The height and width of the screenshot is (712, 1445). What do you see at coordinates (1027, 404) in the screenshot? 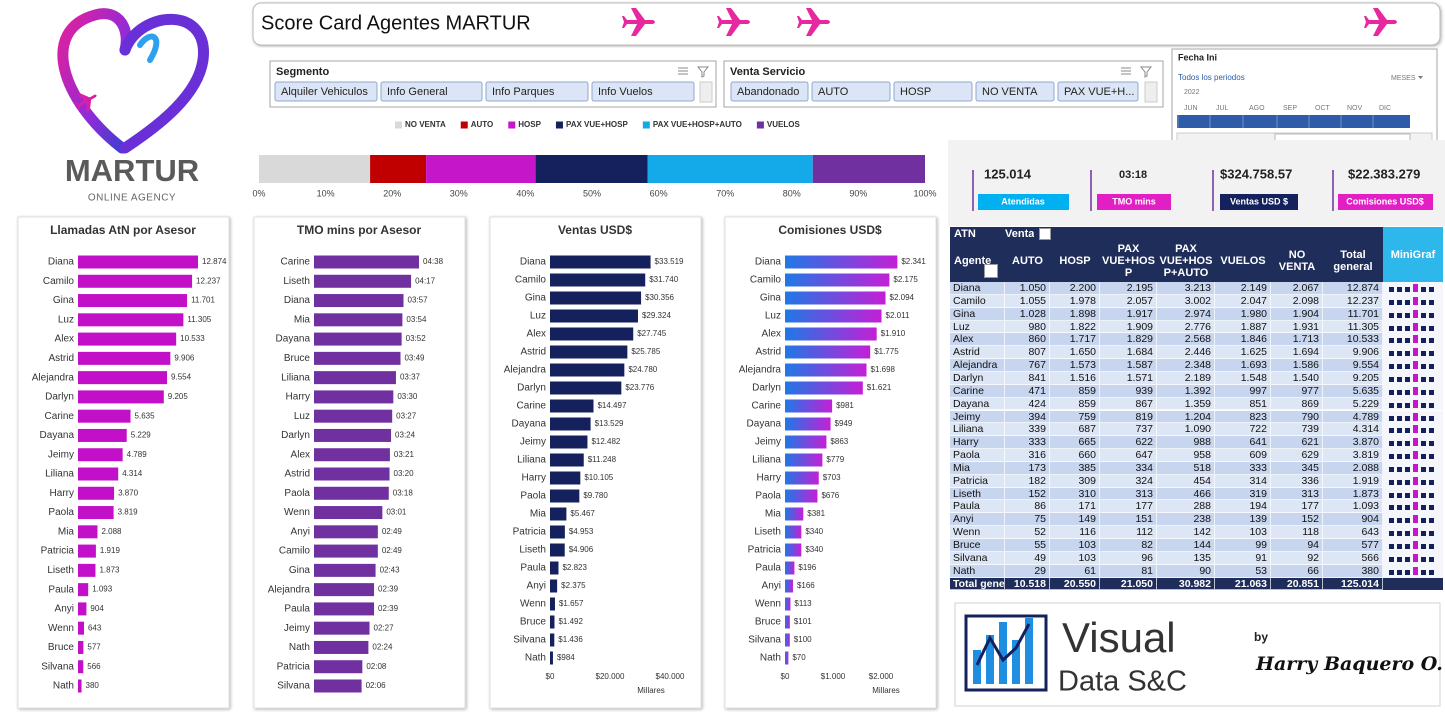
I see `table-cell: 424` at bounding box center [1027, 404].